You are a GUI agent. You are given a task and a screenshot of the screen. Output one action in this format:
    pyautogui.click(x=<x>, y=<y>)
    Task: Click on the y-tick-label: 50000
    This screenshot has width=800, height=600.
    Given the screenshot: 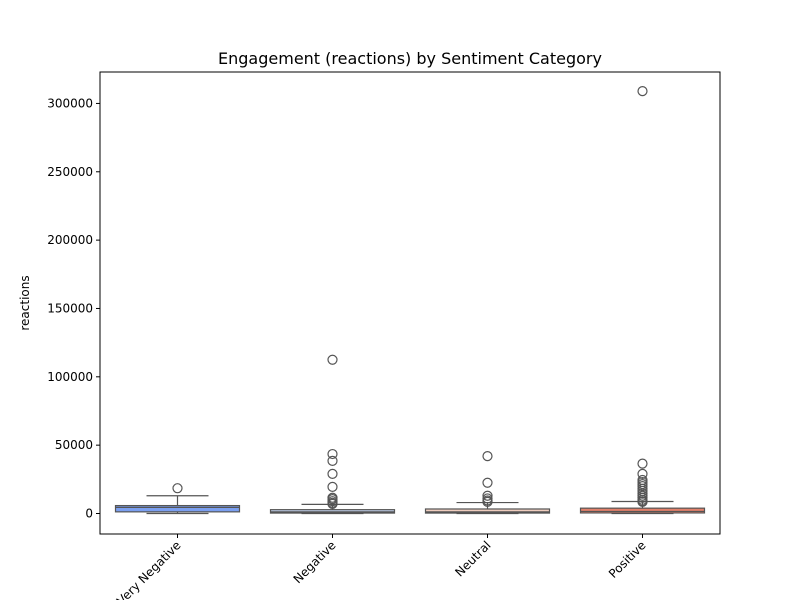 What is the action you would take?
    pyautogui.click(x=74, y=445)
    